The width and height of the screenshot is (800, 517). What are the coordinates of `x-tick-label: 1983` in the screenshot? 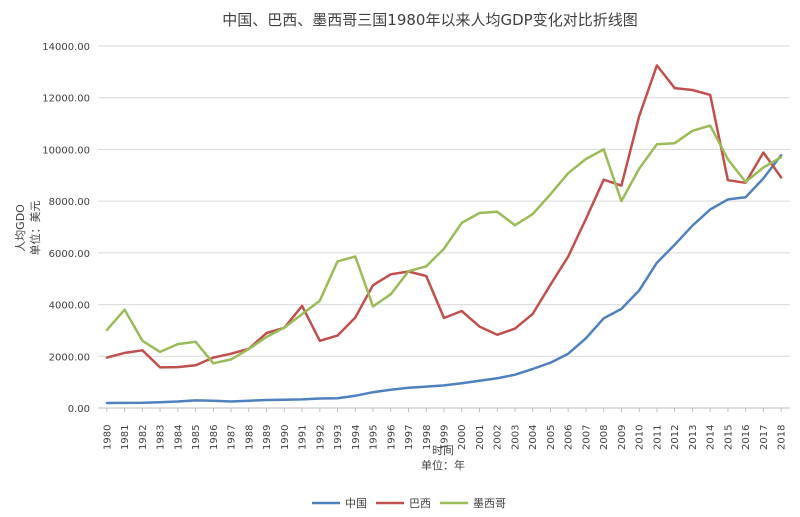 It's located at (161, 437).